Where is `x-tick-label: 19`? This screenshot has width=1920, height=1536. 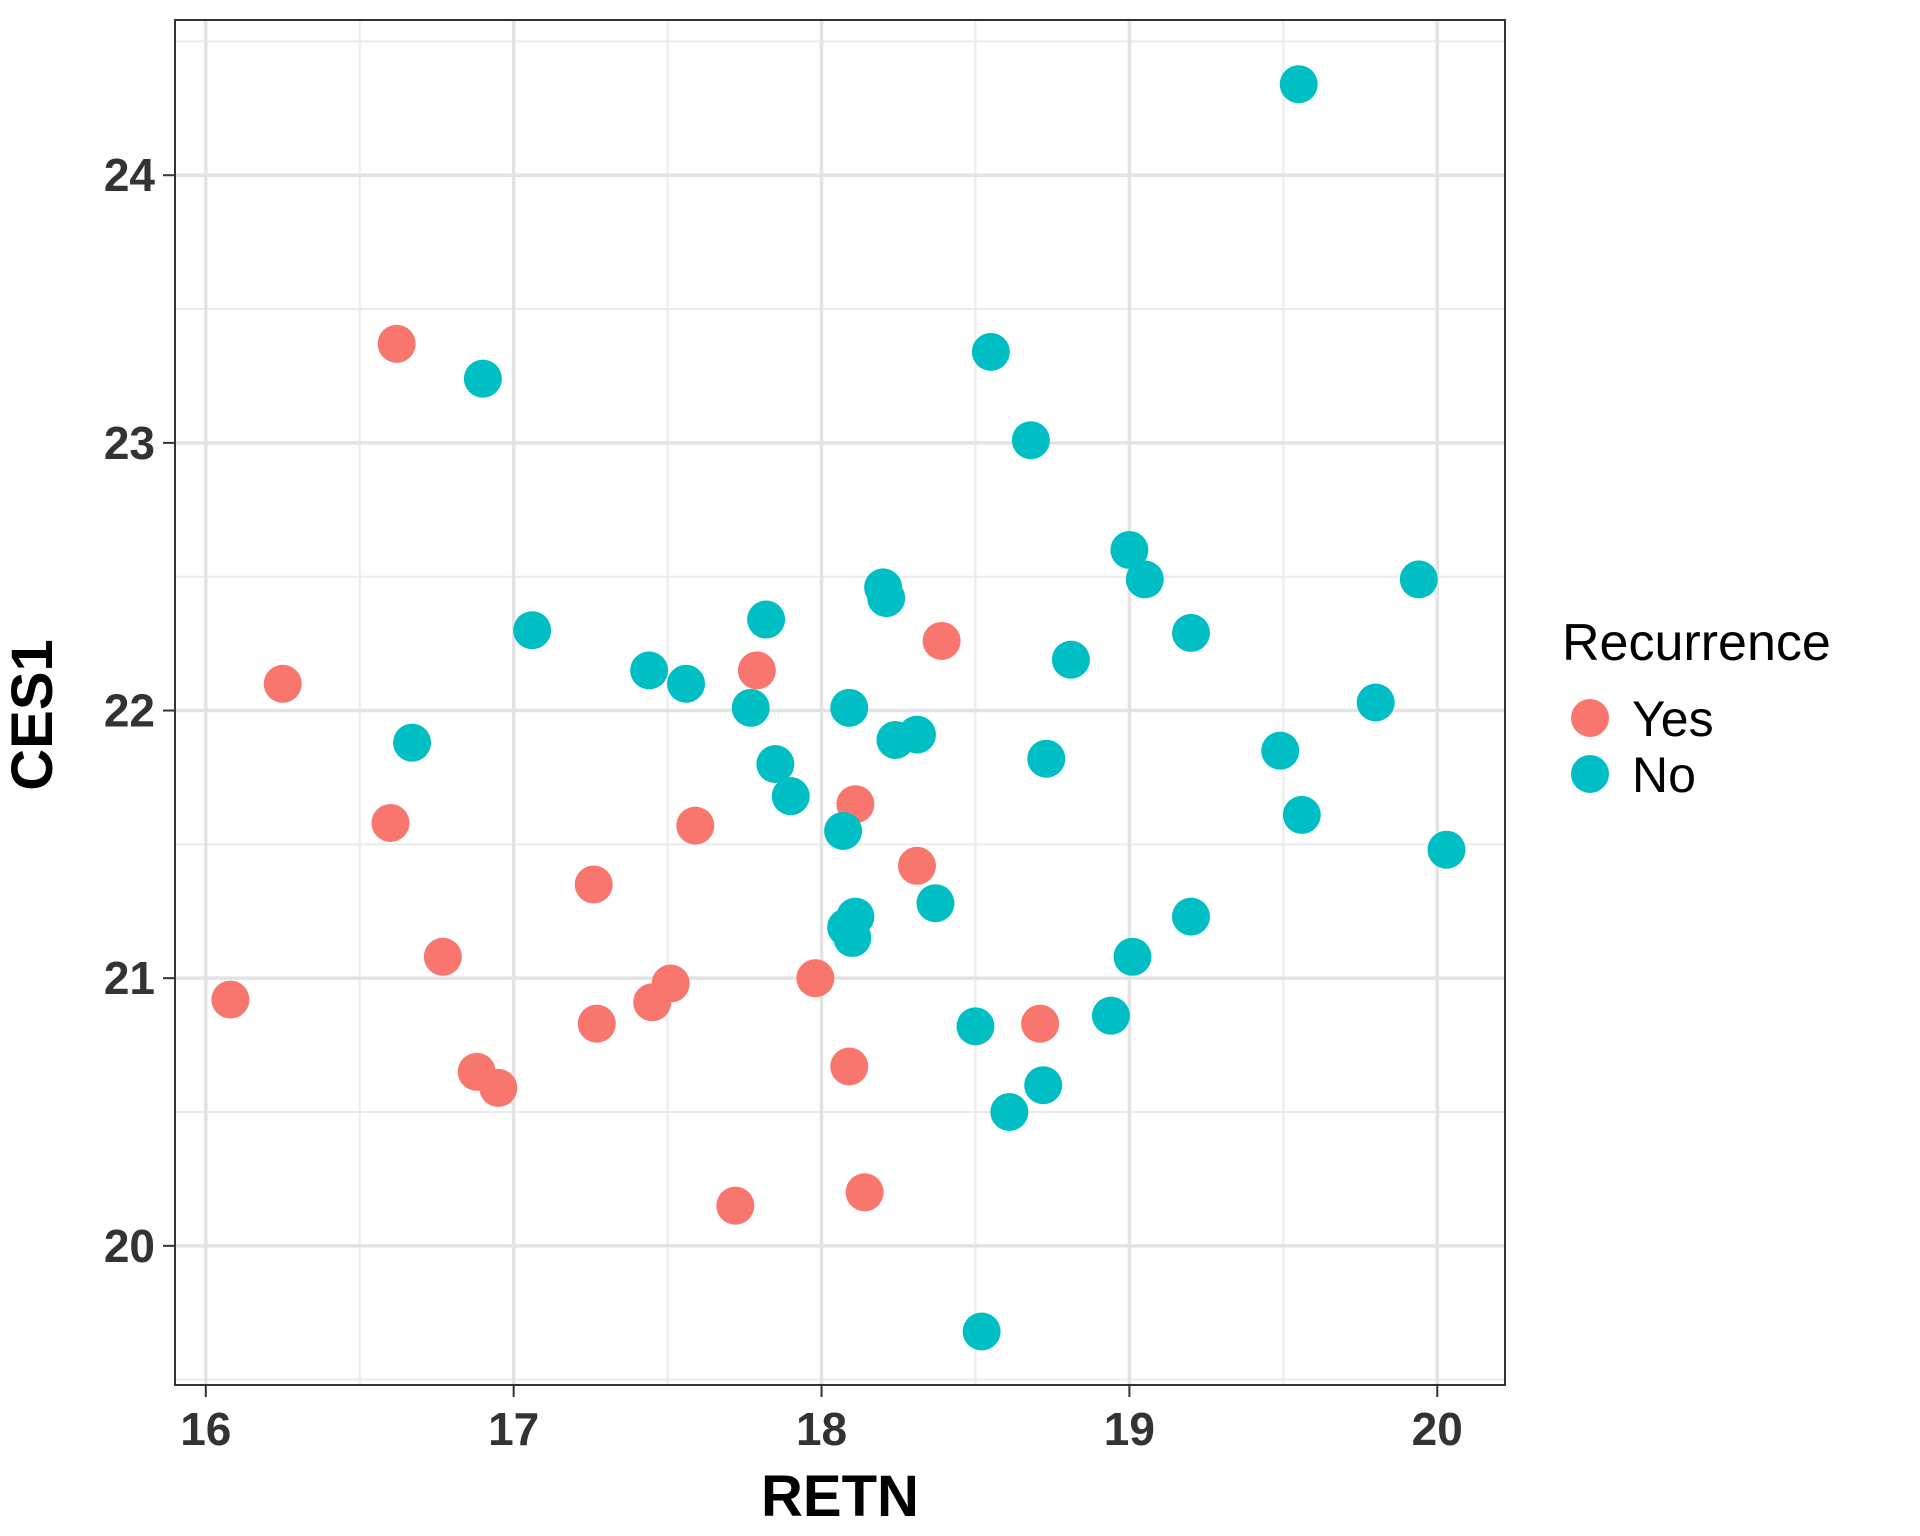 x-tick-label: 19 is located at coordinates (1129, 1429).